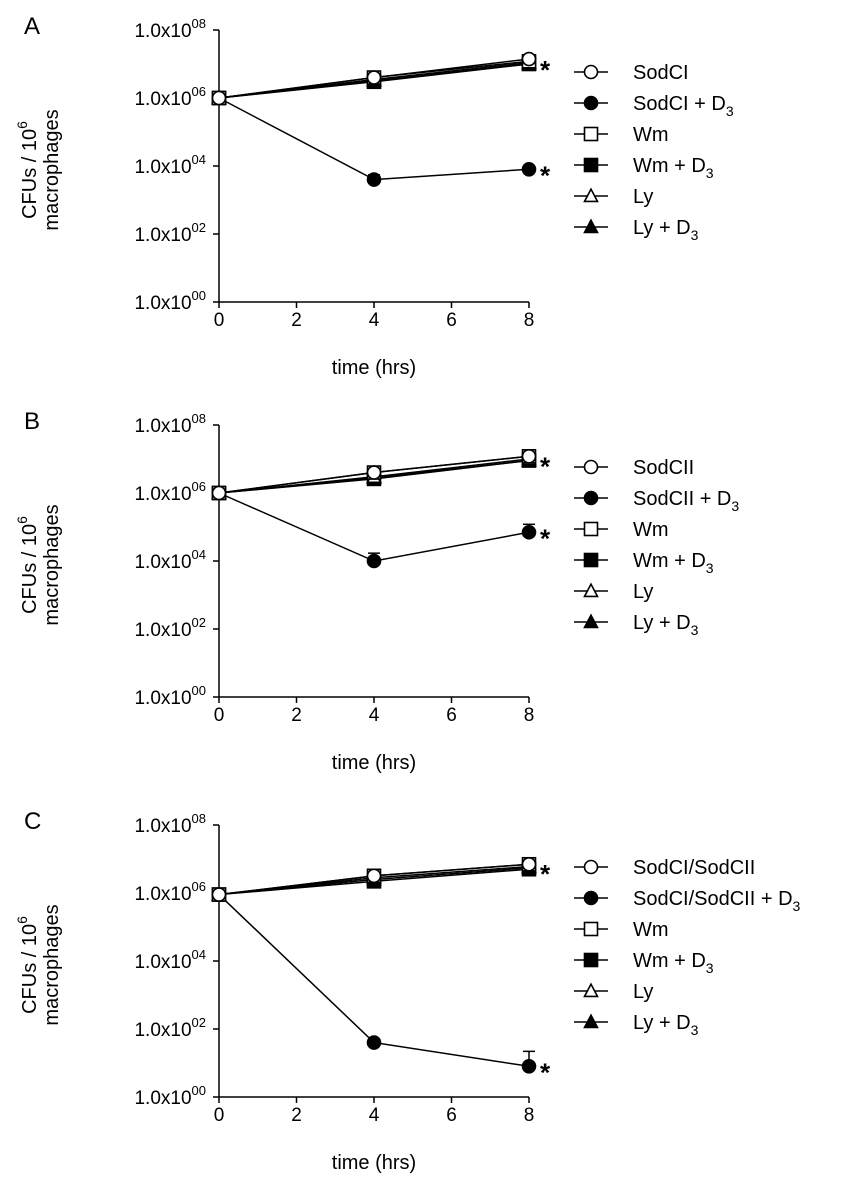  I want to click on legend-item: SodCI/SodCII + D3, so click(687, 901).